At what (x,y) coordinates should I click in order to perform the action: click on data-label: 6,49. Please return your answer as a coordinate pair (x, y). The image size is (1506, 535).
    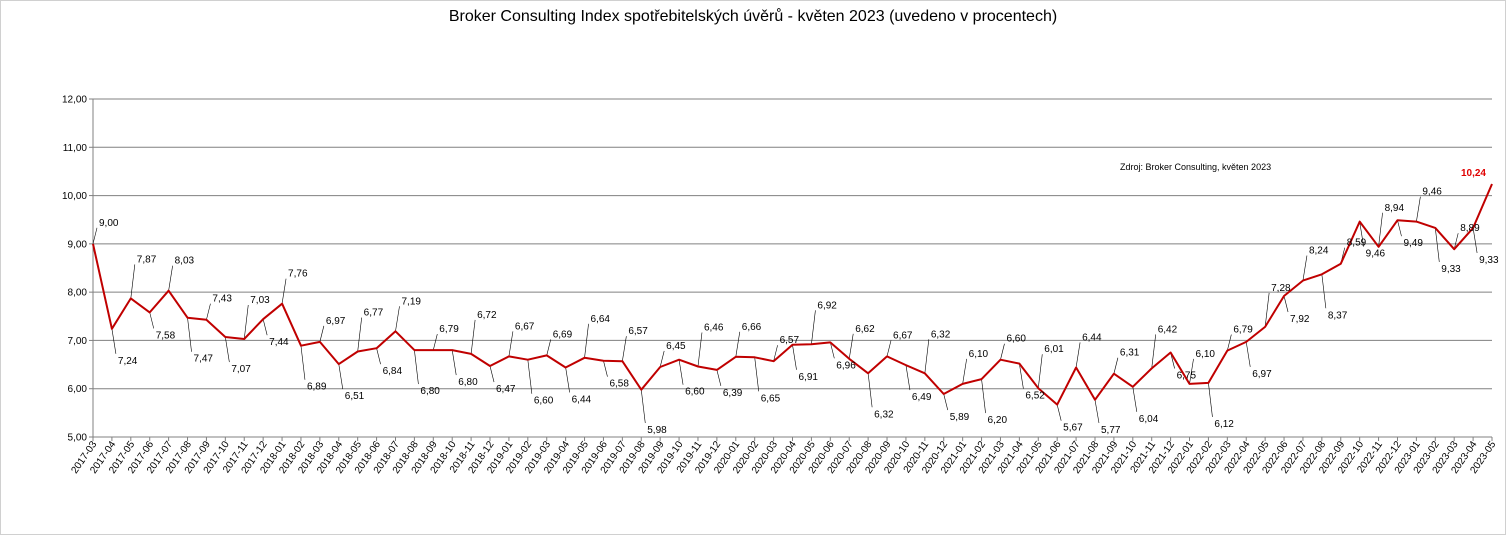
    Looking at the image, I should click on (922, 397).